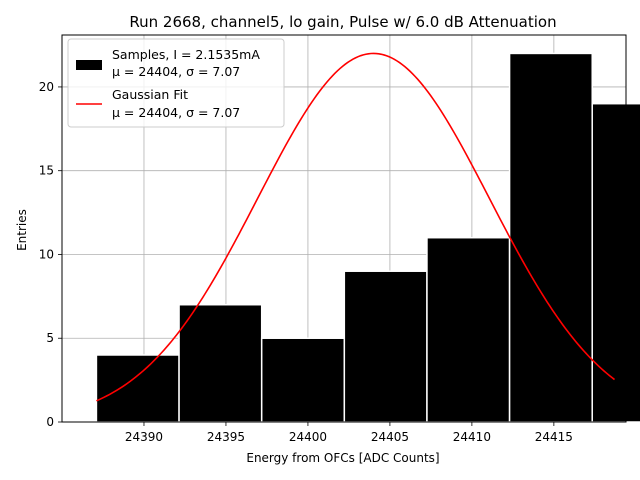 Image resolution: width=640 pixels, height=480 pixels. What do you see at coordinates (342, 458) in the screenshot?
I see `x-axis-label: Energy from OFCs [ADC Counts]` at bounding box center [342, 458].